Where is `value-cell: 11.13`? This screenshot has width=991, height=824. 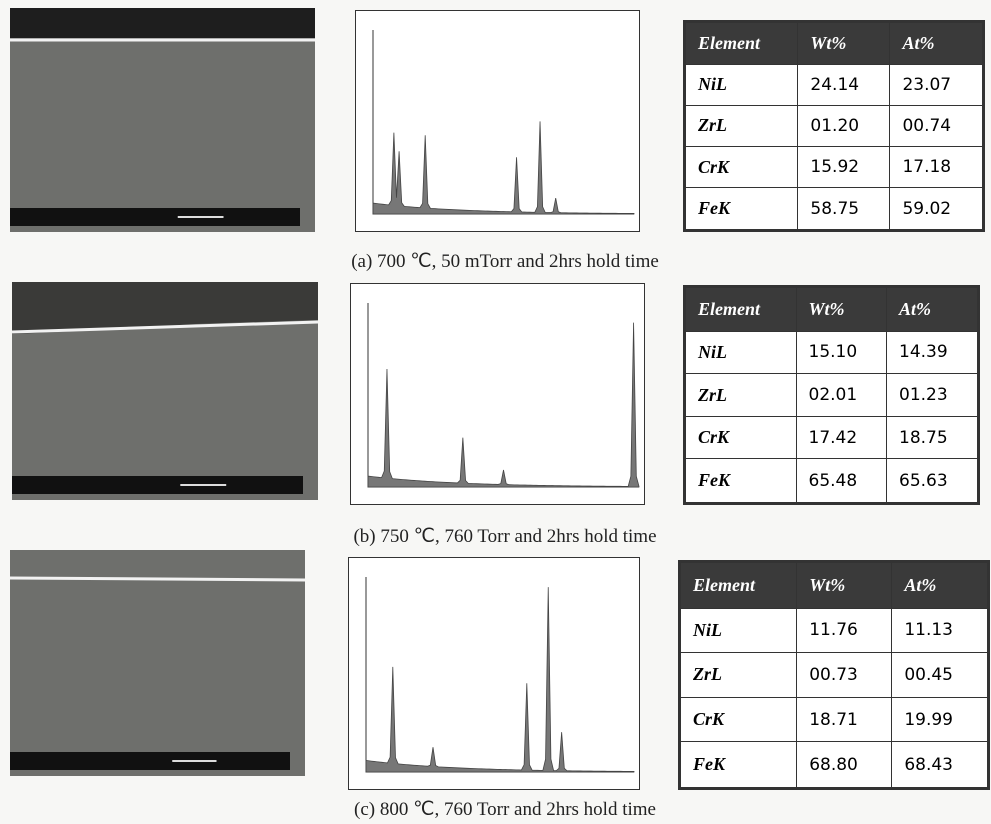 value-cell: 11.13 is located at coordinates (940, 630).